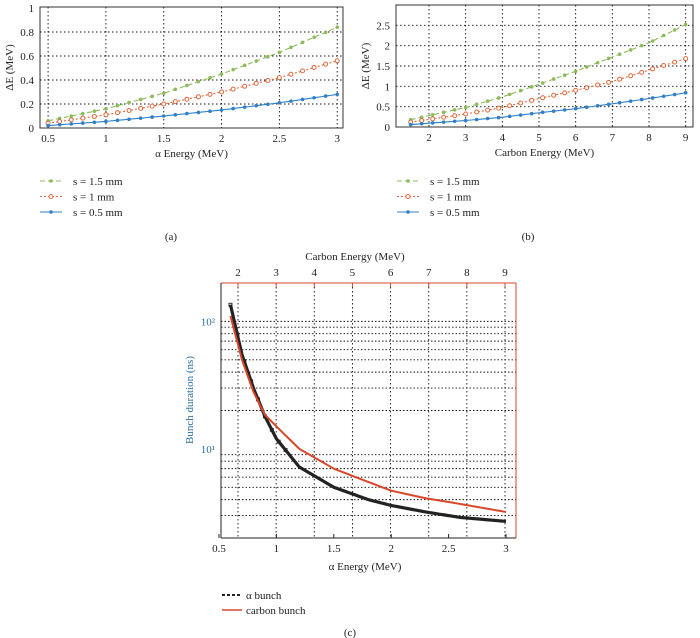 The image size is (700, 638). Describe the element at coordinates (649, 138) in the screenshot. I see `x-tick-label: 8` at that location.